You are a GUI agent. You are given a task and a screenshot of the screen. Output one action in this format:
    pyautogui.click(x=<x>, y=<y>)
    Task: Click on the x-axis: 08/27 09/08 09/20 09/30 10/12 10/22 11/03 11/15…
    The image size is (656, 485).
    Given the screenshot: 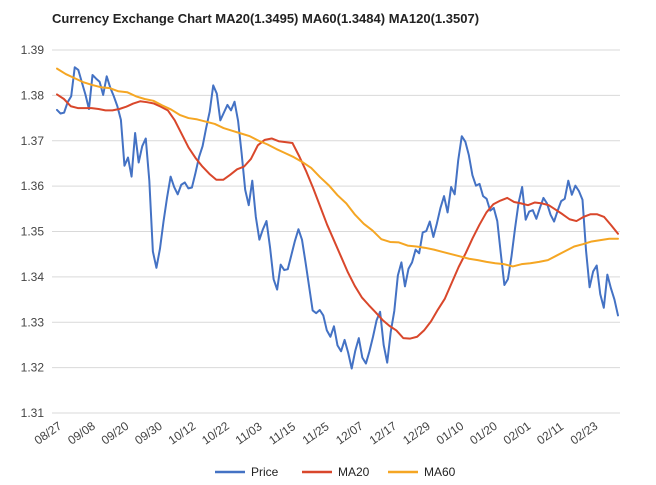 What is the action you would take?
    pyautogui.click(x=316, y=433)
    